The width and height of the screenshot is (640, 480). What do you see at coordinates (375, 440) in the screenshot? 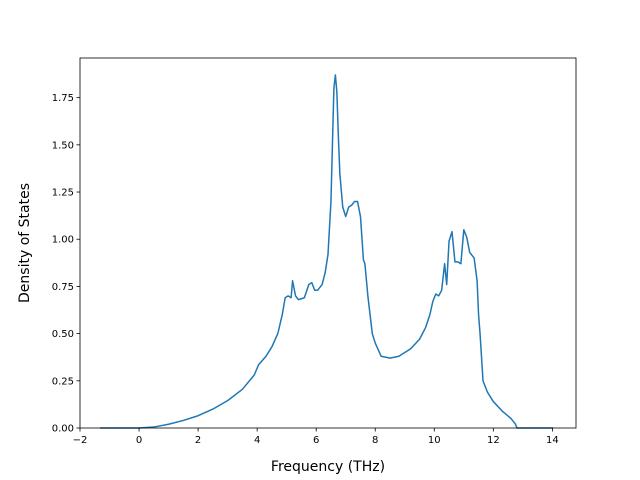
I see `x-tick-label: 8` at bounding box center [375, 440].